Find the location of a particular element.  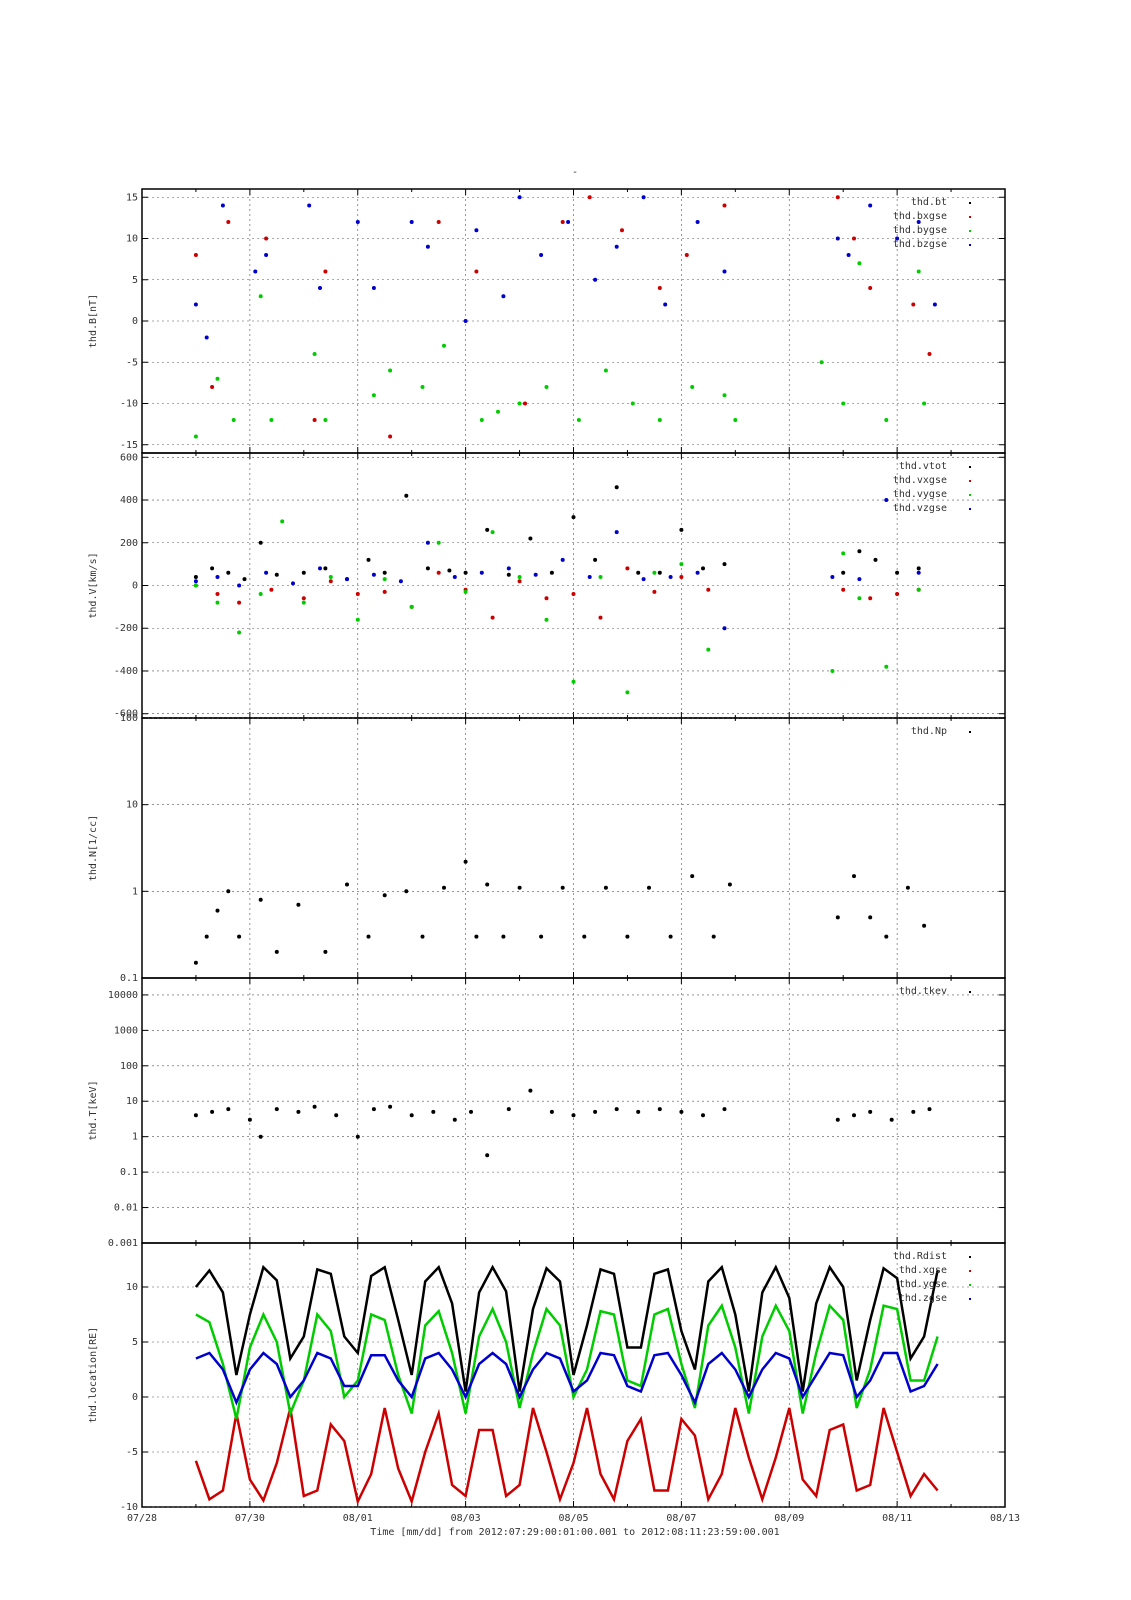

y-tick-label: -5 is located at coordinates (132, 1452).